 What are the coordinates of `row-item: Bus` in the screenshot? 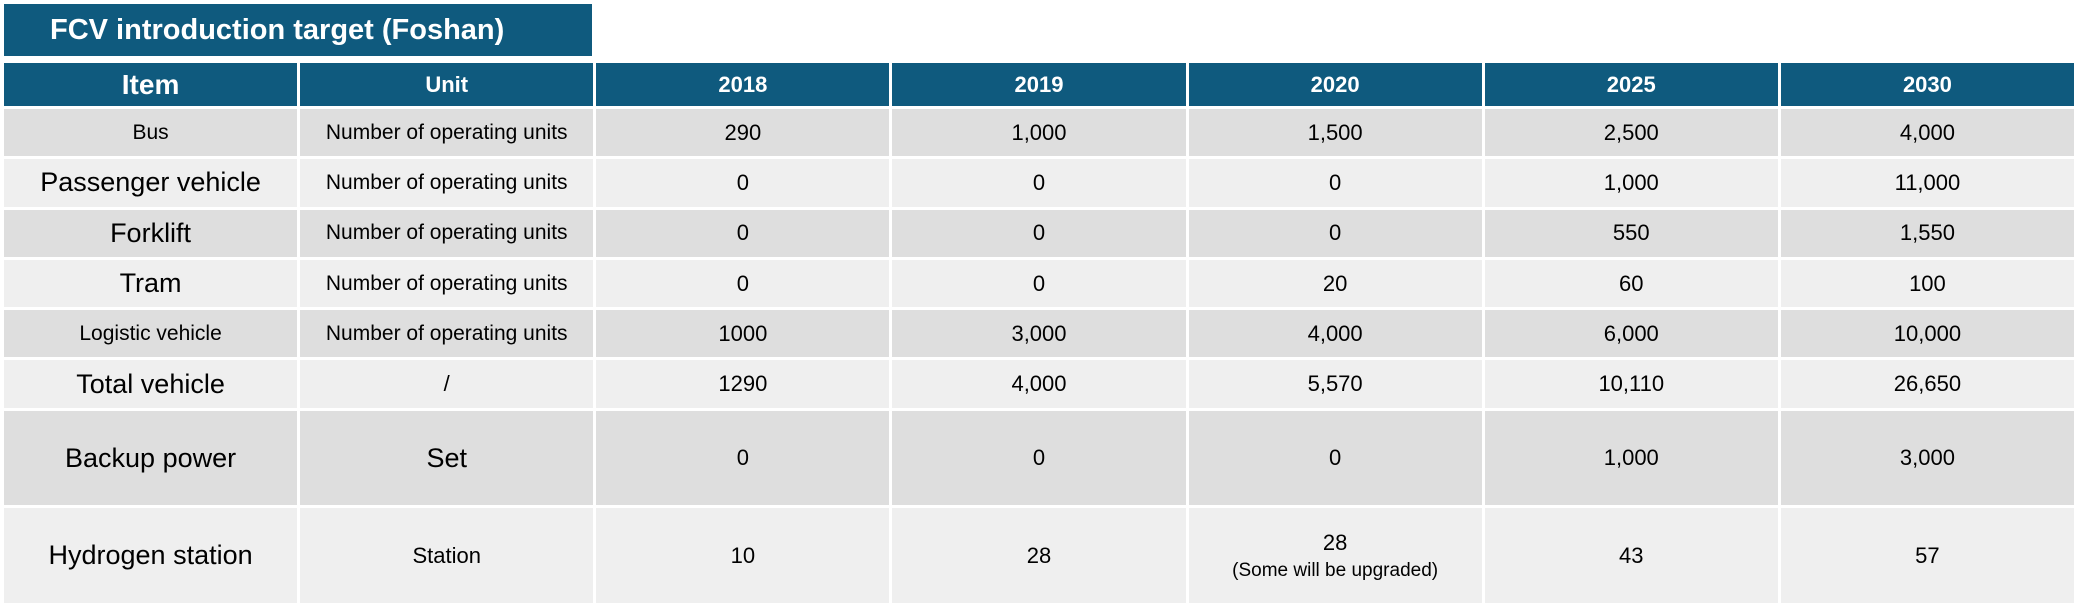 It's located at (151, 133).